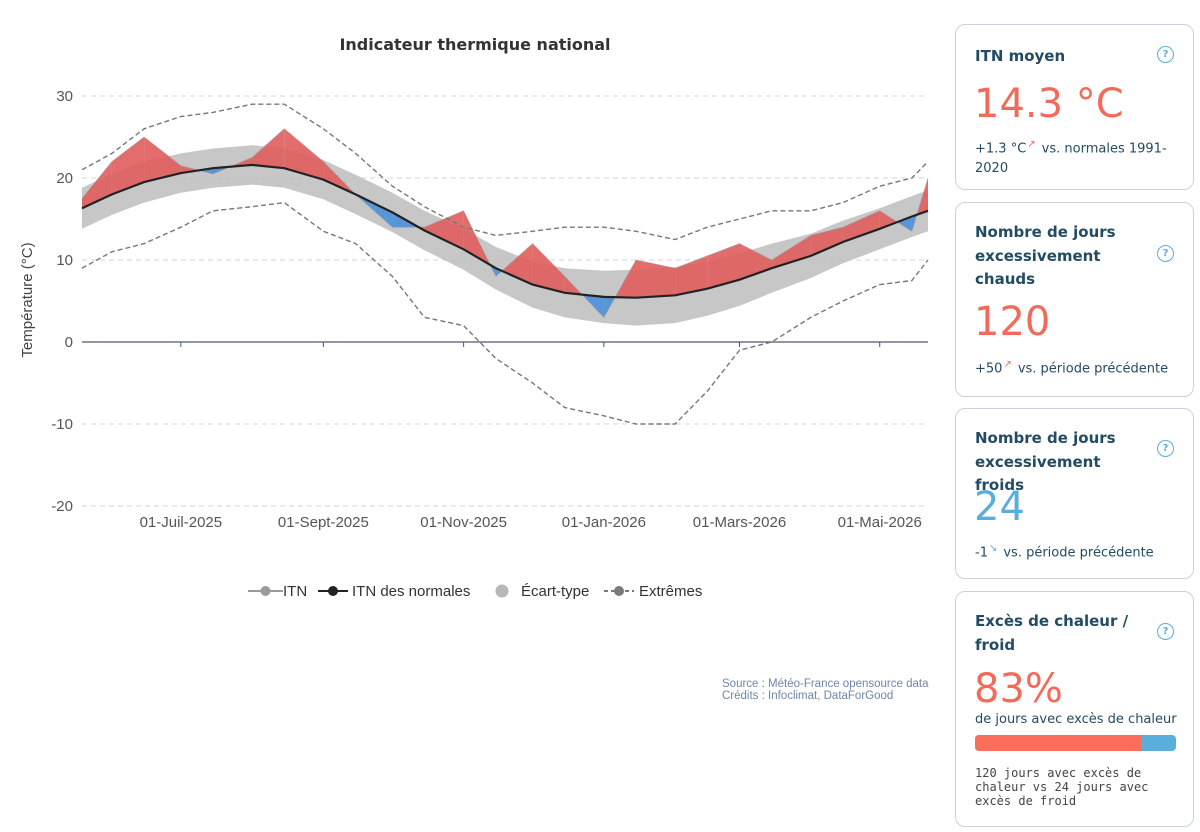  What do you see at coordinates (989, 369) in the screenshot?
I see `delta-value: +50` at bounding box center [989, 369].